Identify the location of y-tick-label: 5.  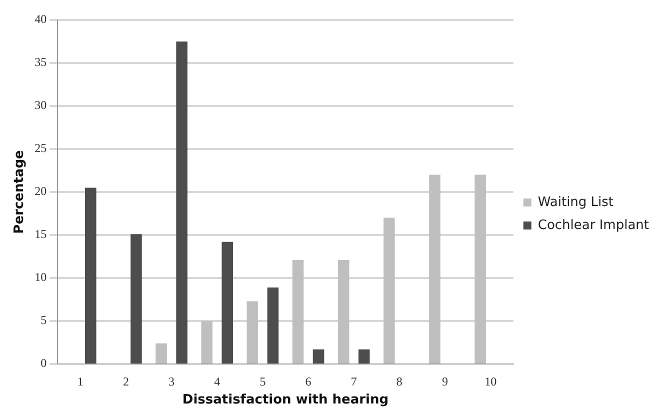
(43, 320).